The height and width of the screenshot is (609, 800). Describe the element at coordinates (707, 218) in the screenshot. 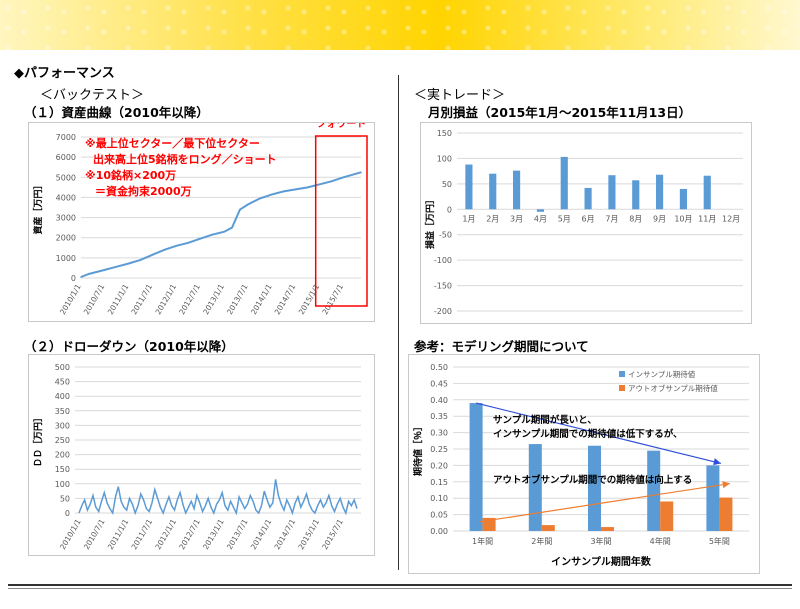

I see `x-tick-label: 11月` at that location.